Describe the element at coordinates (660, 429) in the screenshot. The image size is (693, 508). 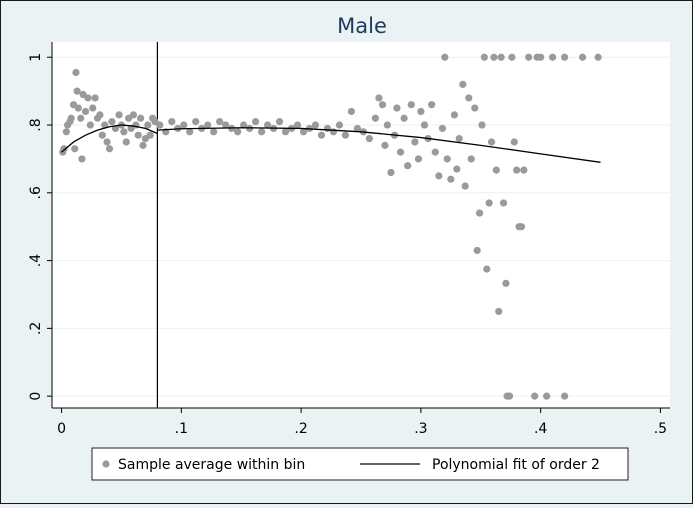
I see `x-tick-label: .5` at that location.